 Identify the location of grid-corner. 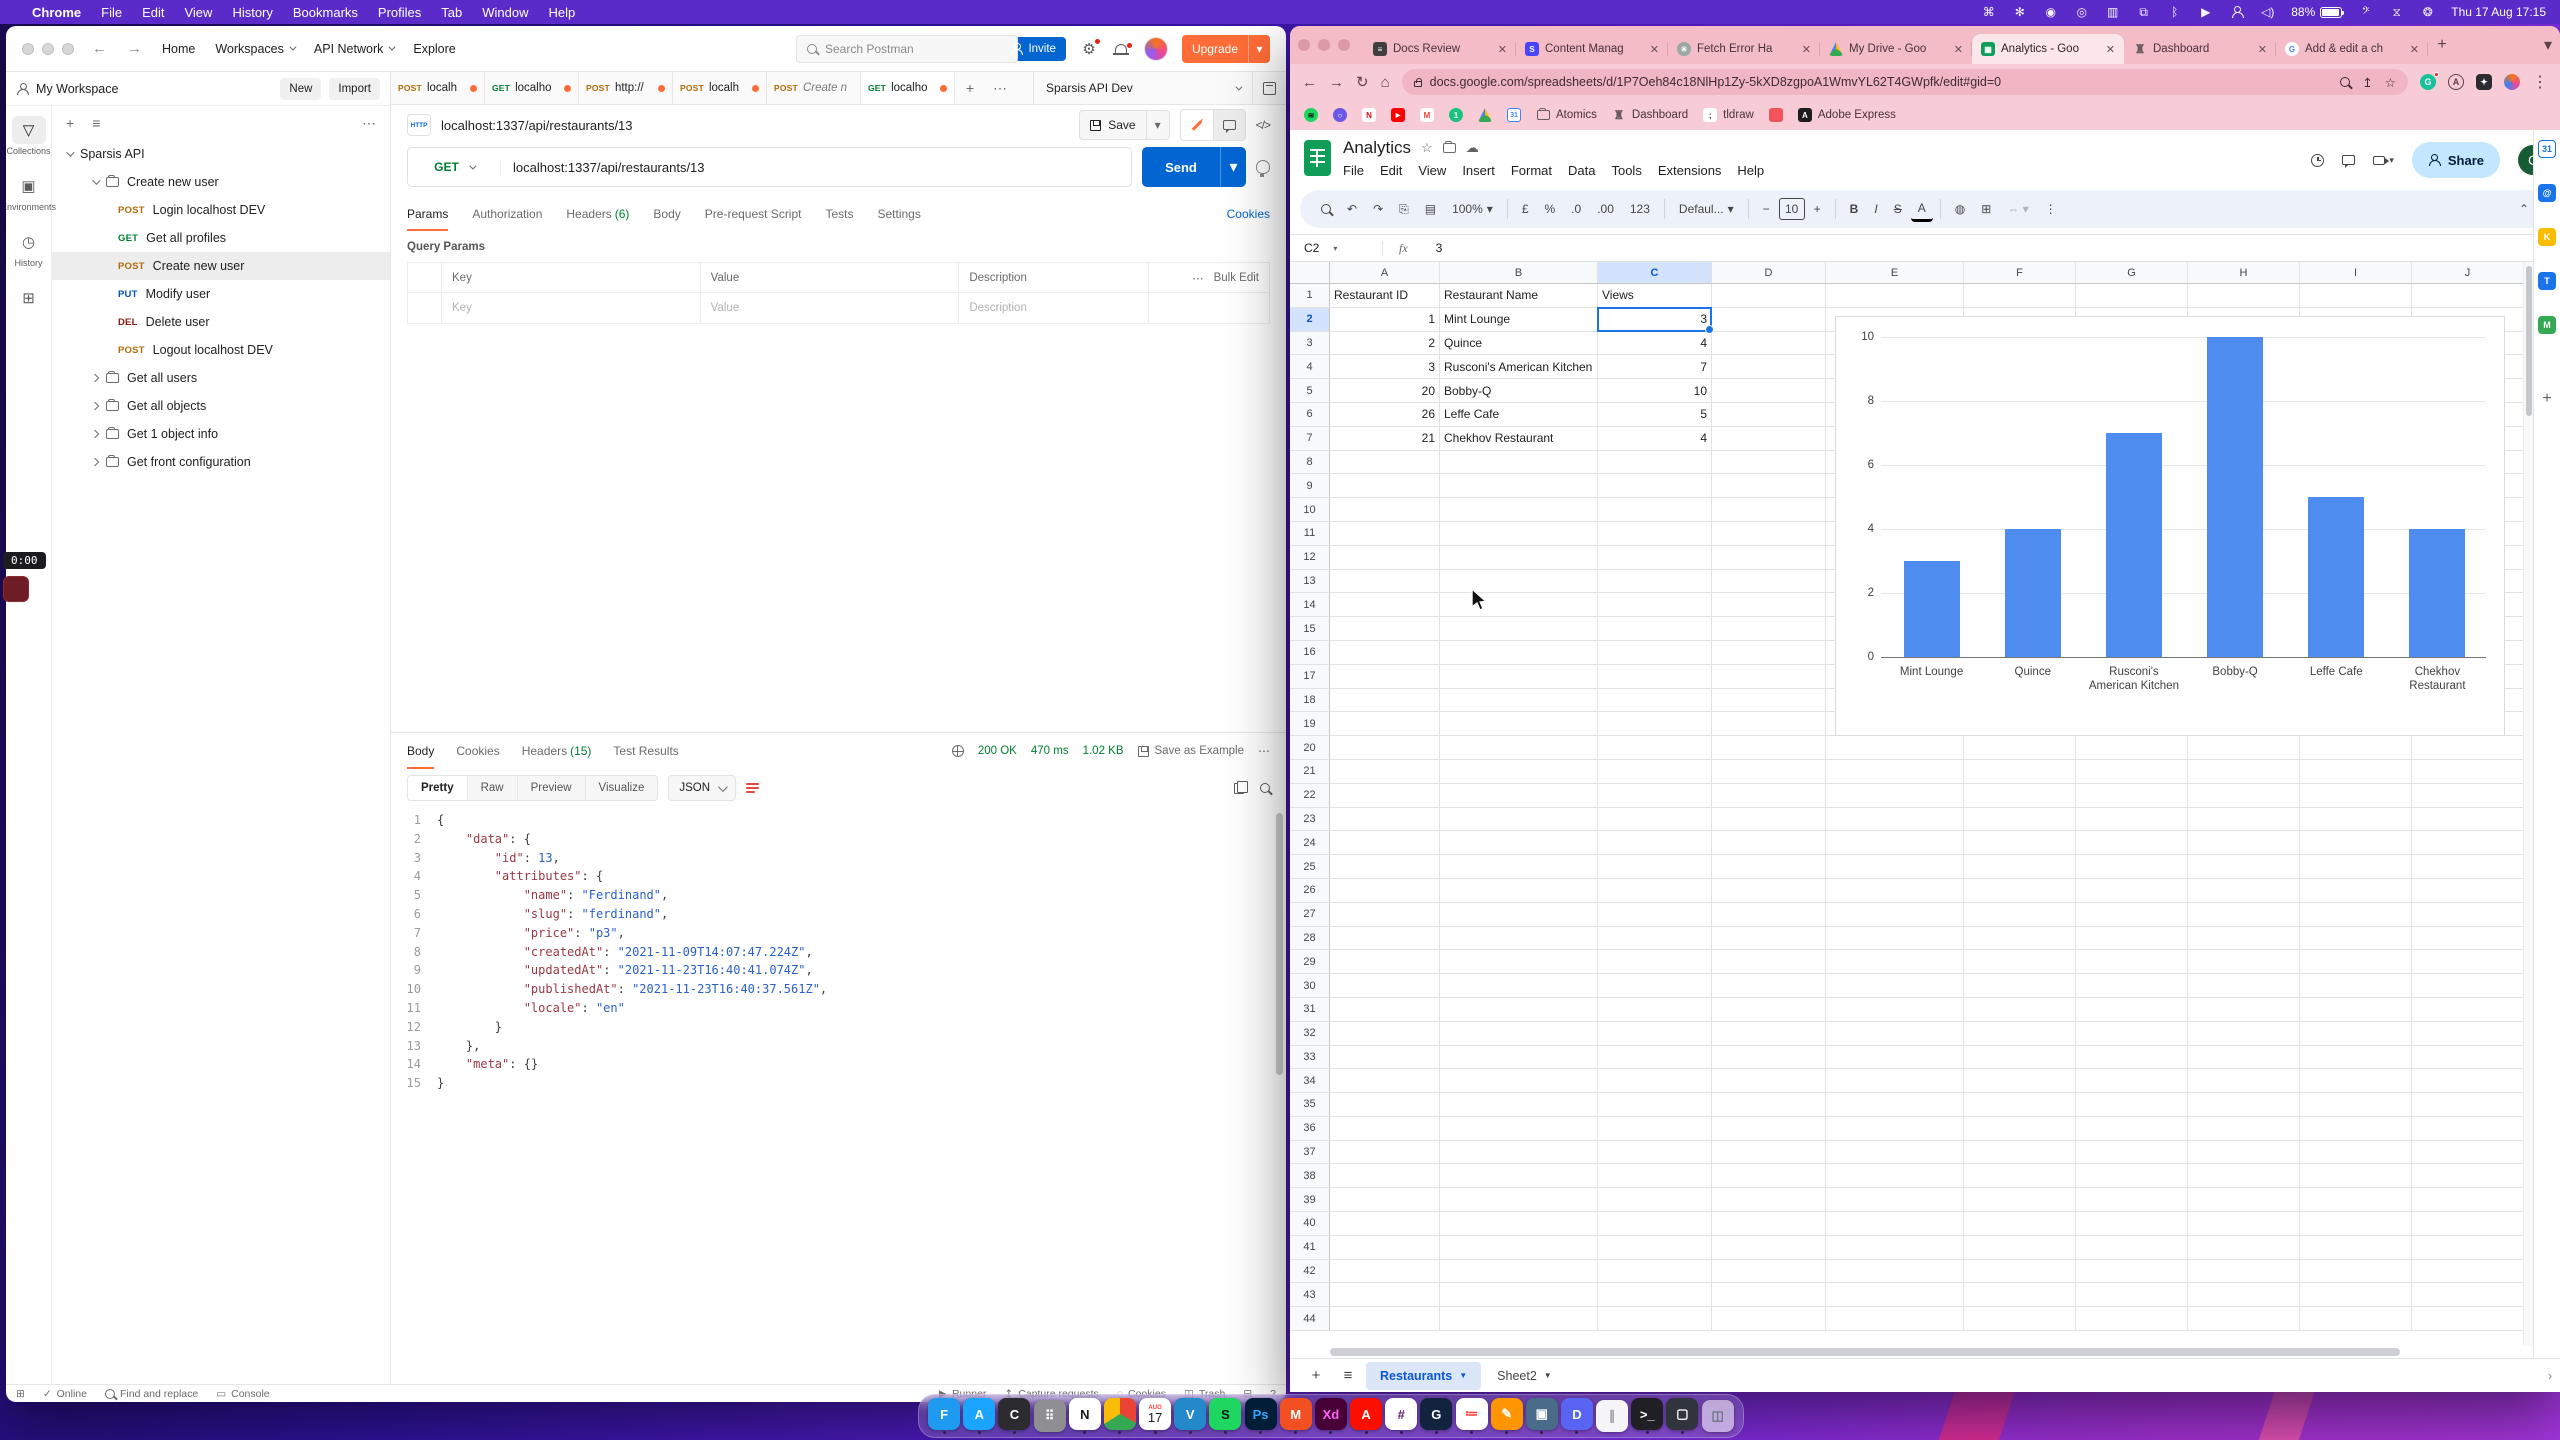
(1310, 272).